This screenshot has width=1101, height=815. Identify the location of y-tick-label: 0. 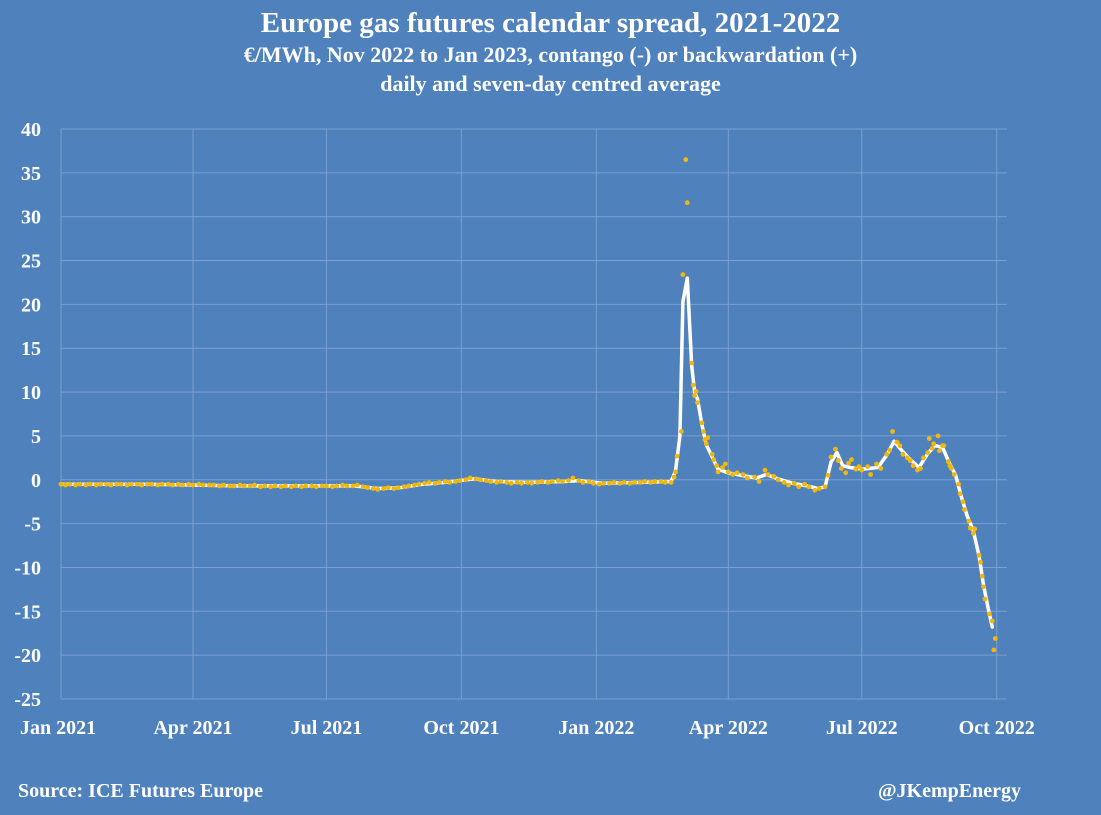
(36, 481).